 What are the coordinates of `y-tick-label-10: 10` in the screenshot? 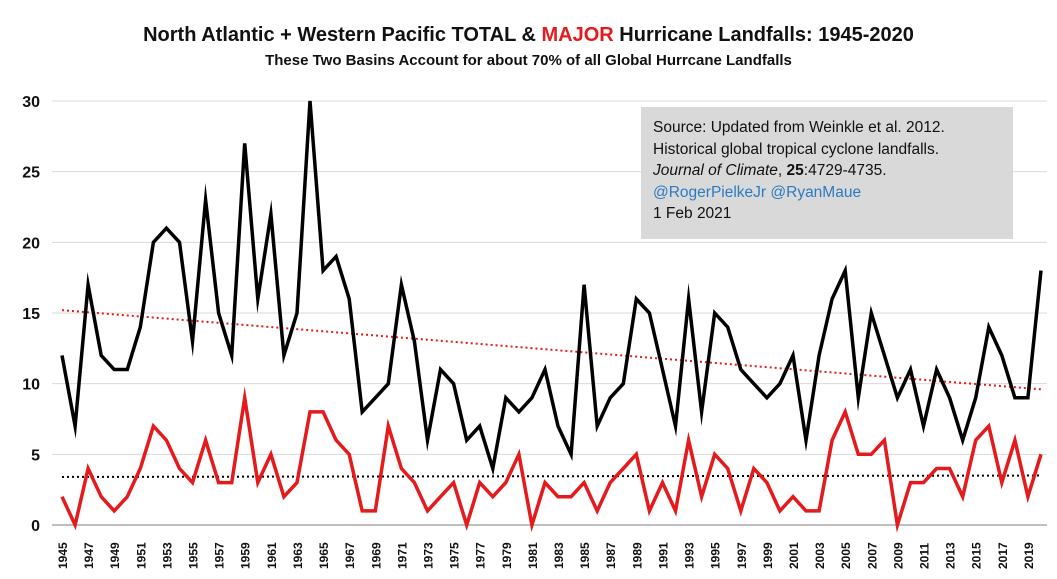 It's located at (31, 385).